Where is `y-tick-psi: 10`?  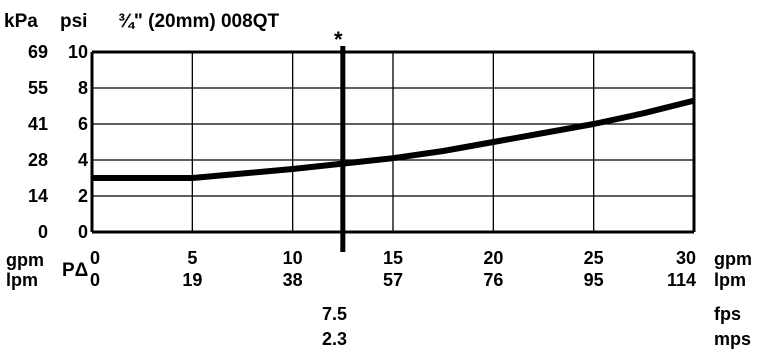 y-tick-psi: 10 is located at coordinates (78, 52).